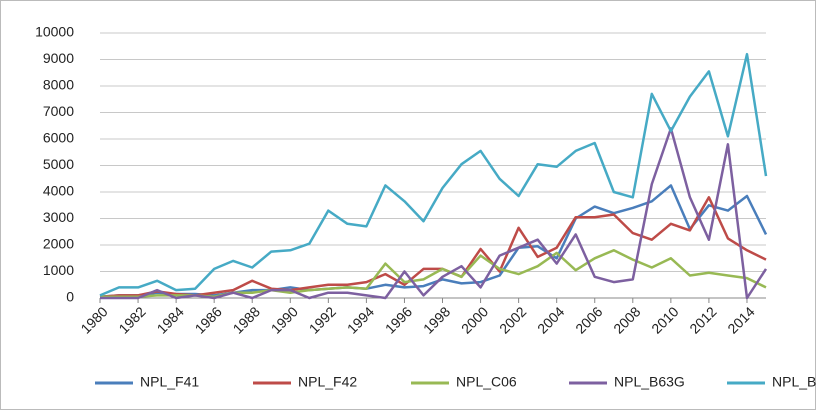 This screenshot has height=416, width=817. Describe the element at coordinates (54, 32) in the screenshot. I see `y-tick-label: 10000` at that location.